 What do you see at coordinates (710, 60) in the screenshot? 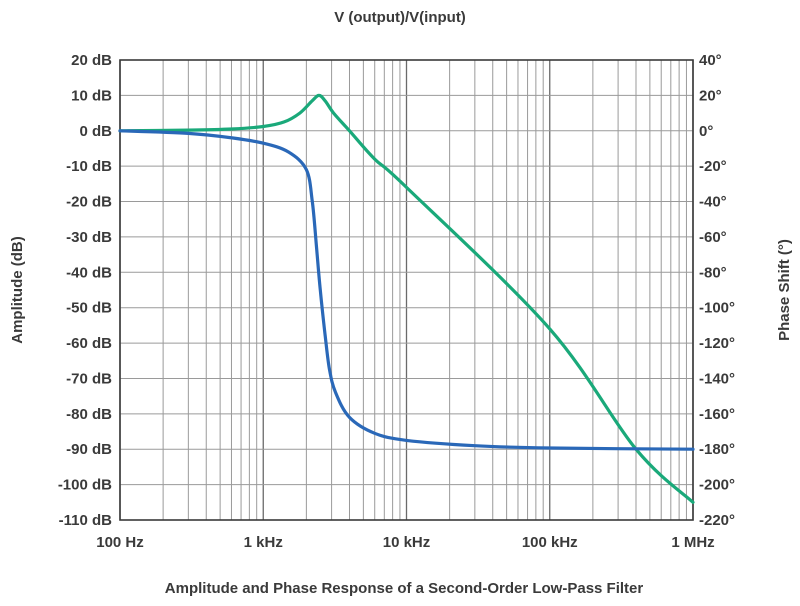
I see `y-right-tick-label: 40°` at bounding box center [710, 60].